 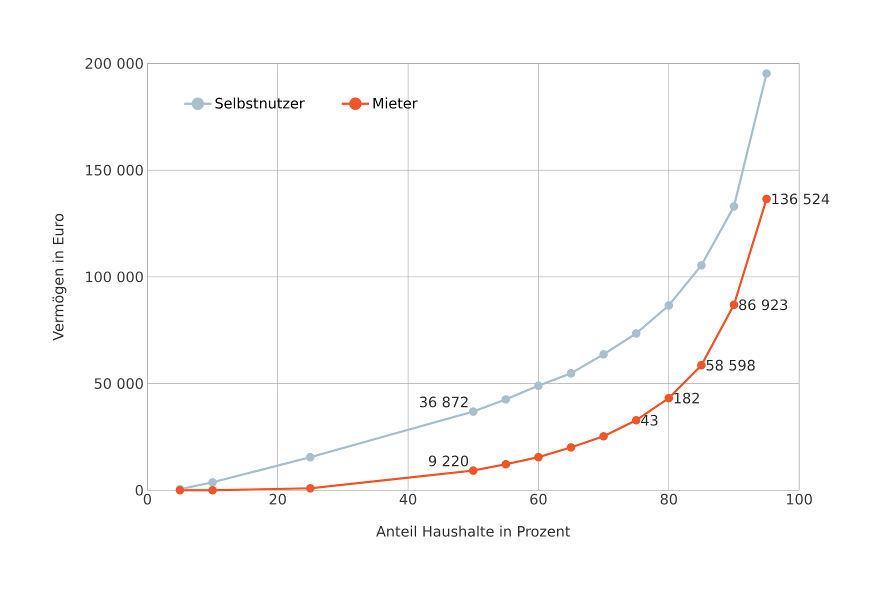 I want to click on annotation: 182, so click(x=686, y=398).